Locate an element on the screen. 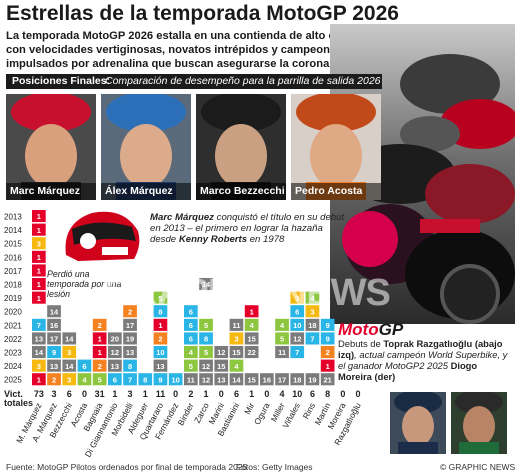  total-wins: 10 is located at coordinates (297, 394).